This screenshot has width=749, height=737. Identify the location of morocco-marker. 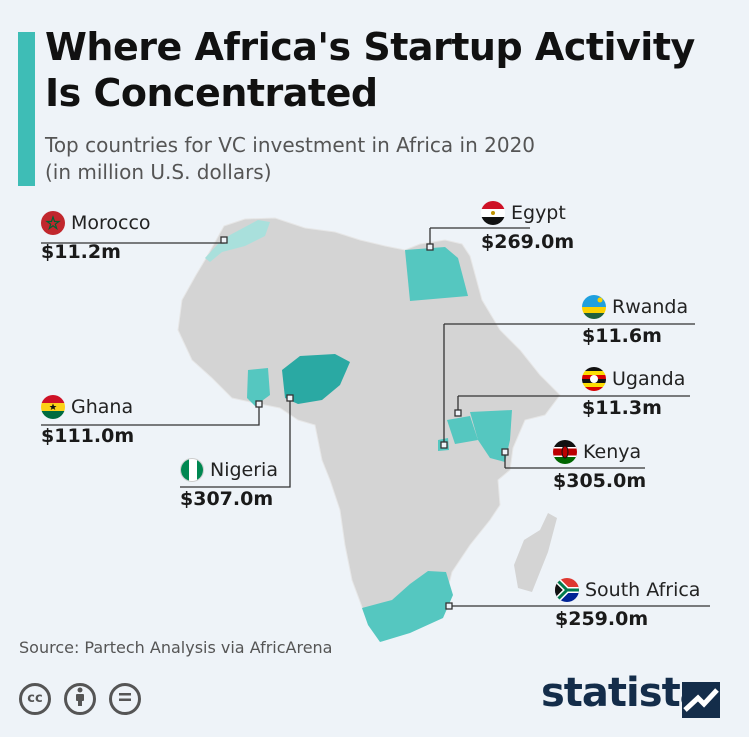
(224, 240).